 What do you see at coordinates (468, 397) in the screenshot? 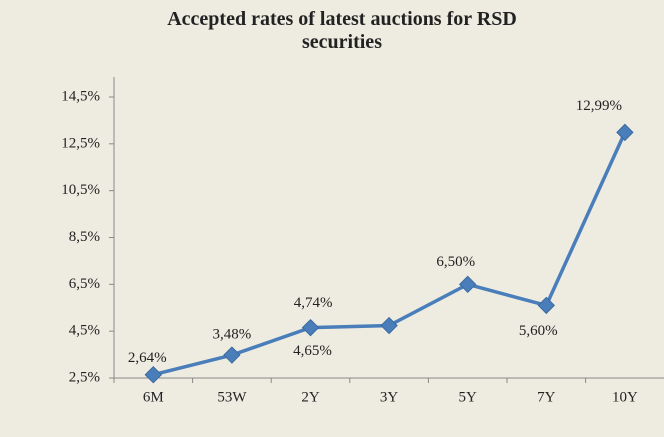
I see `x-tick-label: 5Y` at bounding box center [468, 397].